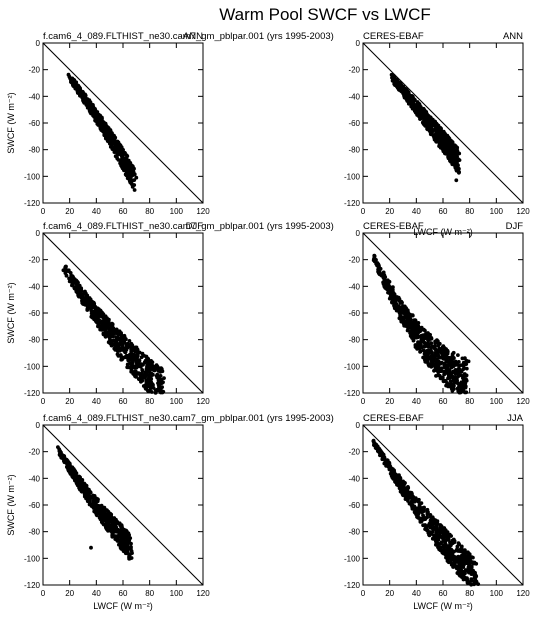  Describe the element at coordinates (38, 43) in the screenshot. I see `y-tick-label: 0` at that location.